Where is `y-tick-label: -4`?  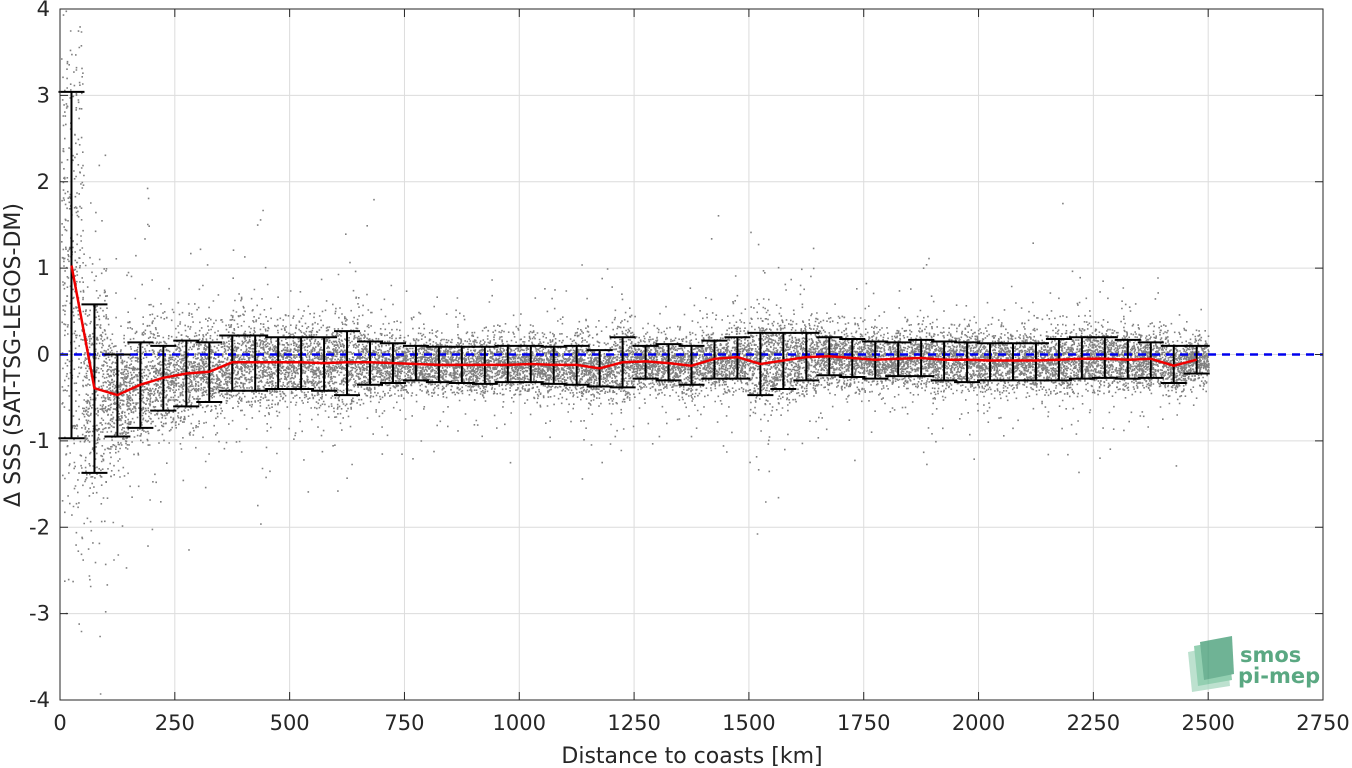
y-tick-label: -4 is located at coordinates (39, 700).